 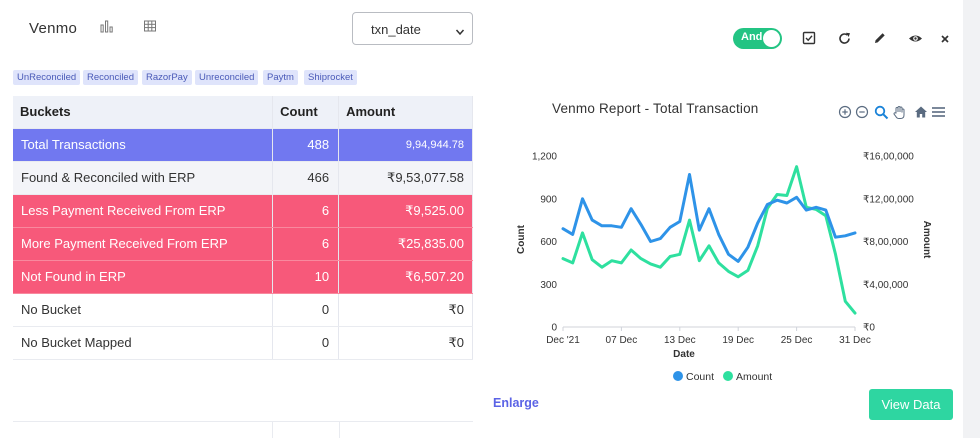 What do you see at coordinates (684, 354) in the screenshot?
I see `x-axis-title: Date` at bounding box center [684, 354].